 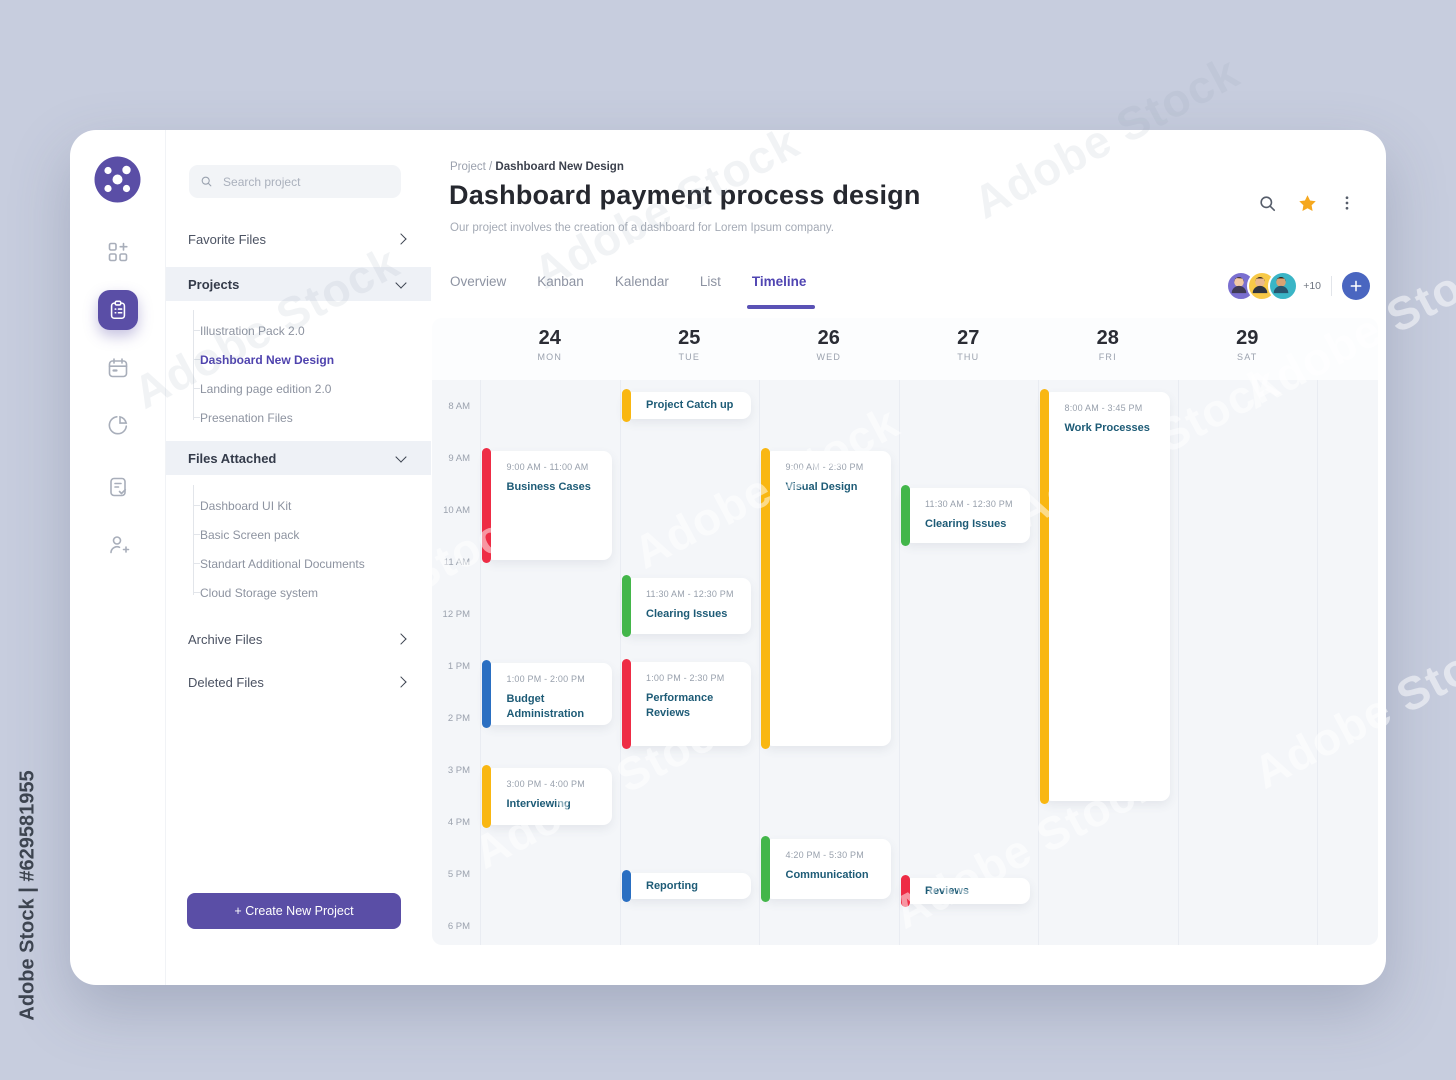 What do you see at coordinates (690, 594) in the screenshot?
I see `event-time: 11:30 AM - 12:30 PM` at bounding box center [690, 594].